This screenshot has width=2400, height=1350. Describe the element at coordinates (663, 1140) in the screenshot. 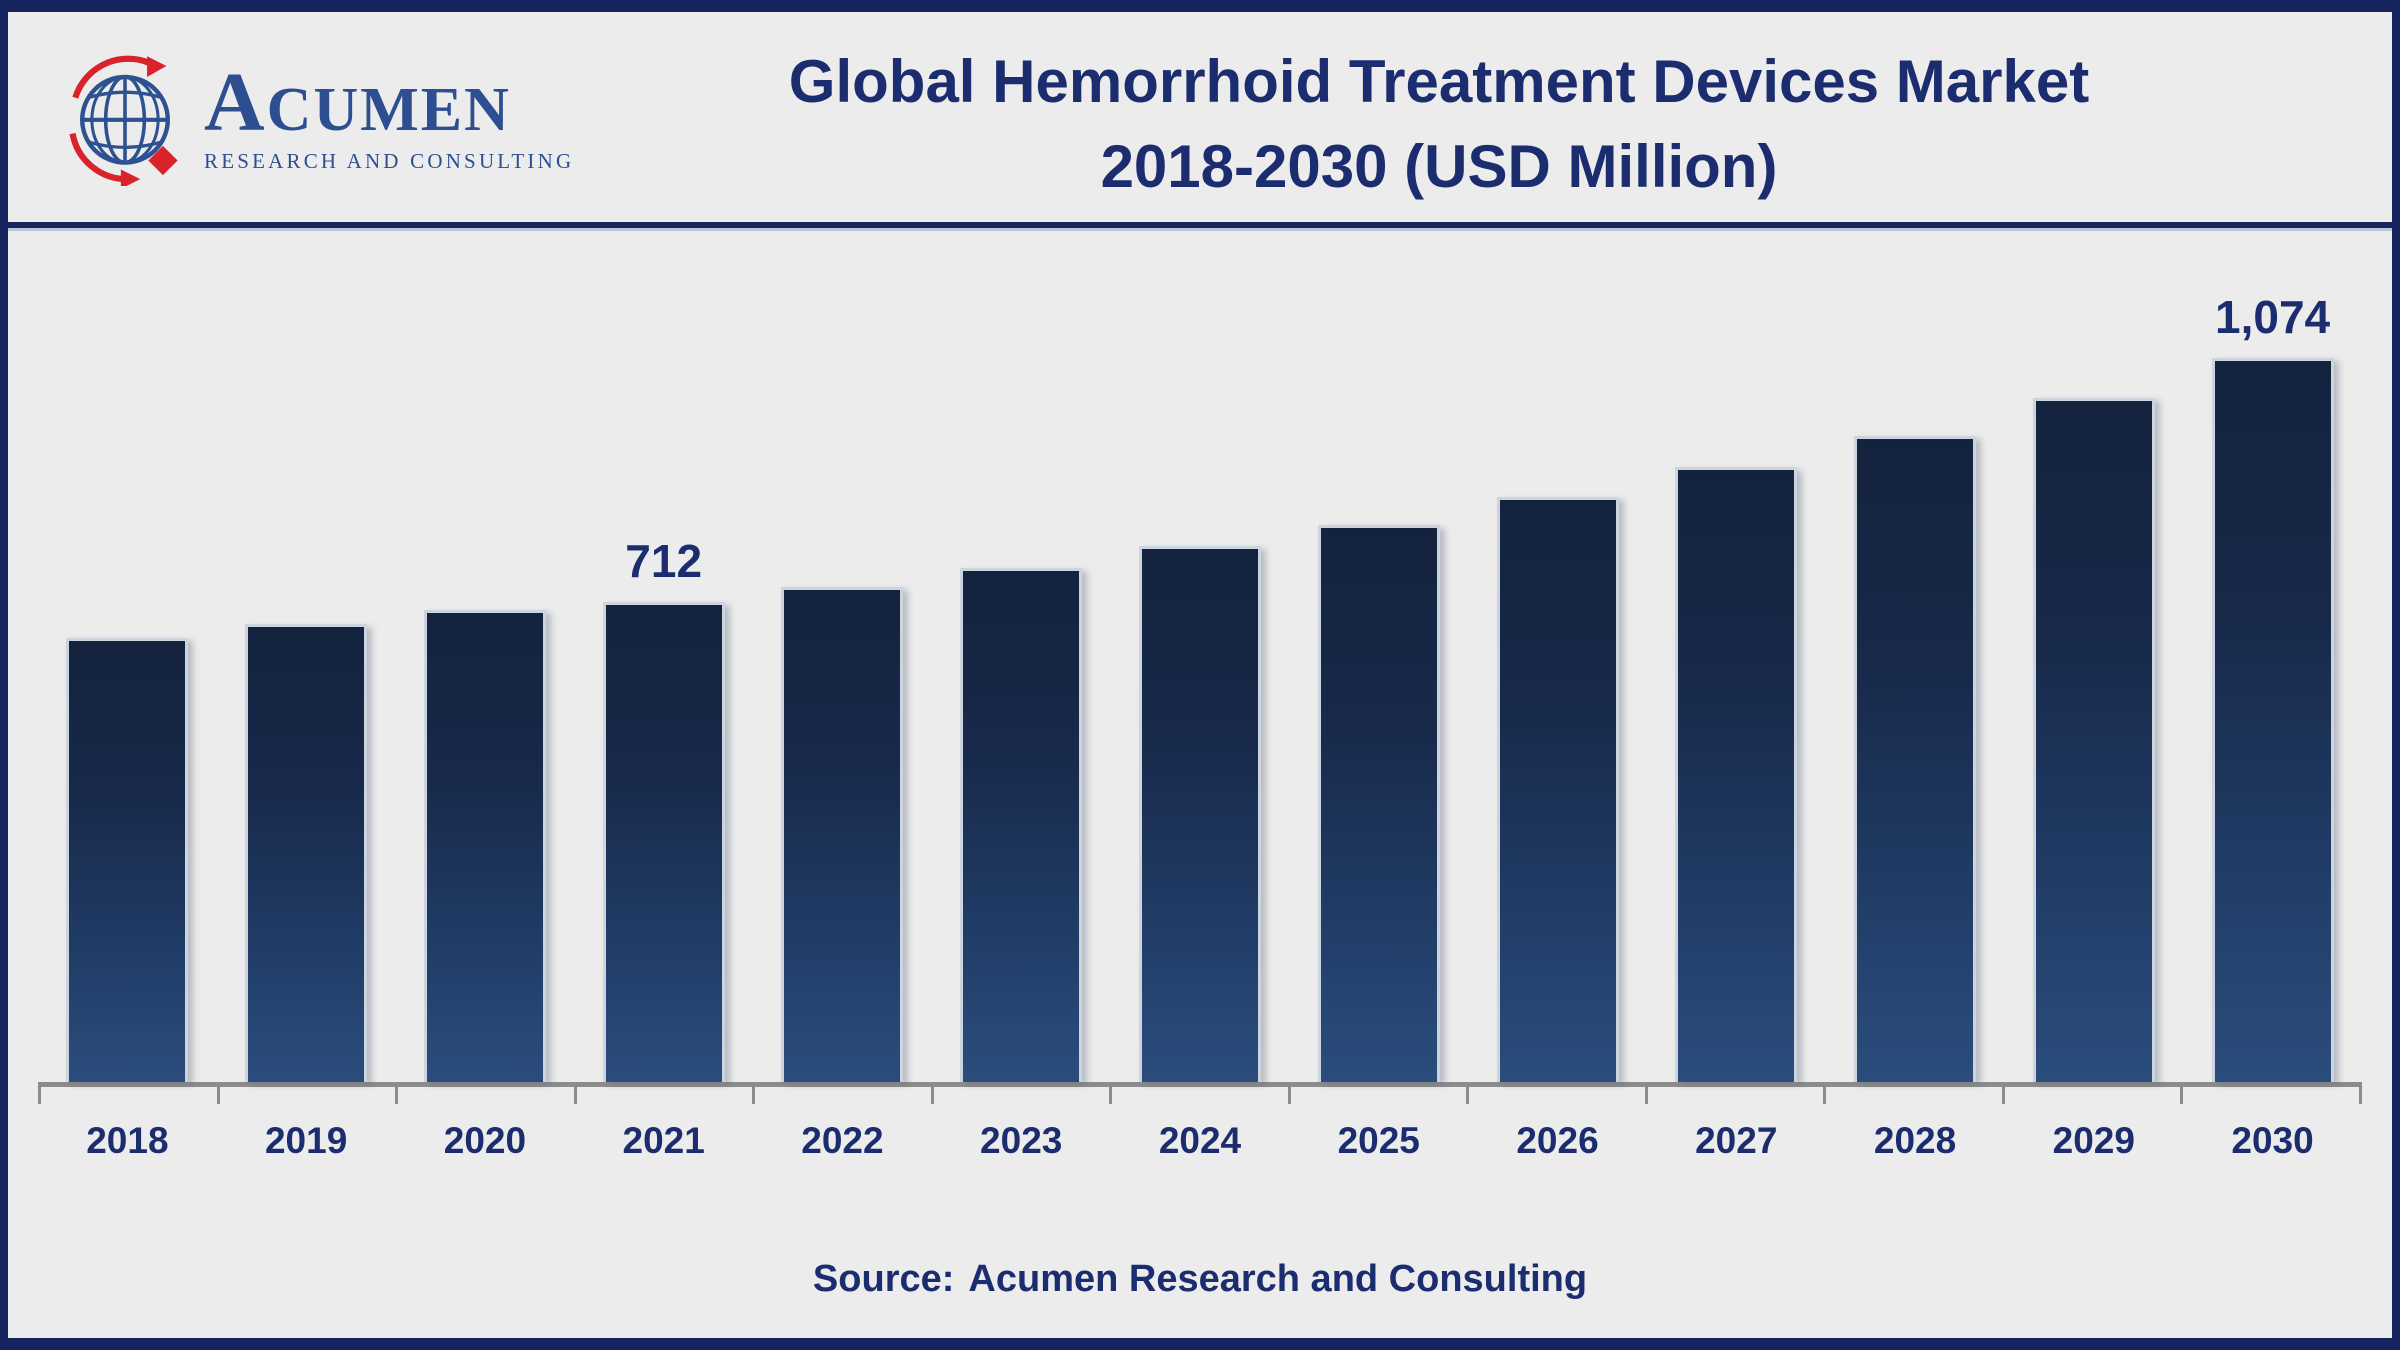

I see `x-axis-label-2021: 2021` at that location.